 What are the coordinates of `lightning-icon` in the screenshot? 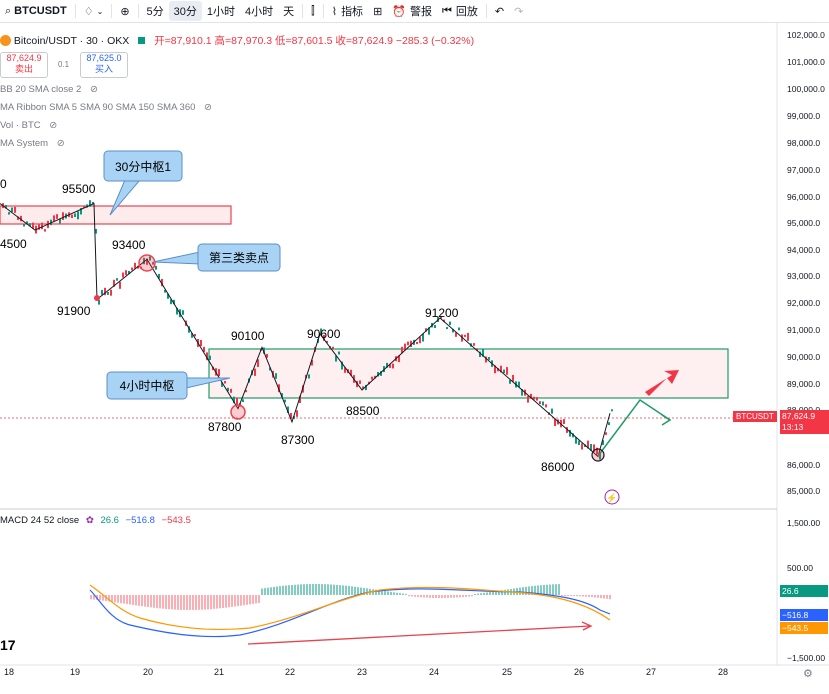 It's located at (612, 497).